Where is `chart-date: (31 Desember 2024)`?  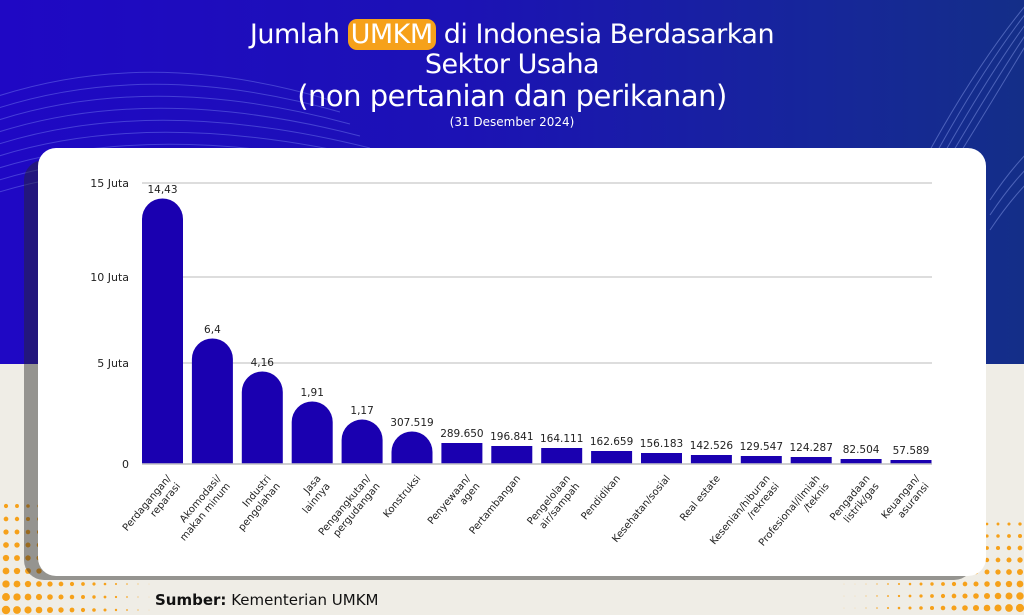
chart-date: (31 Desember 2024) is located at coordinates (512, 122).